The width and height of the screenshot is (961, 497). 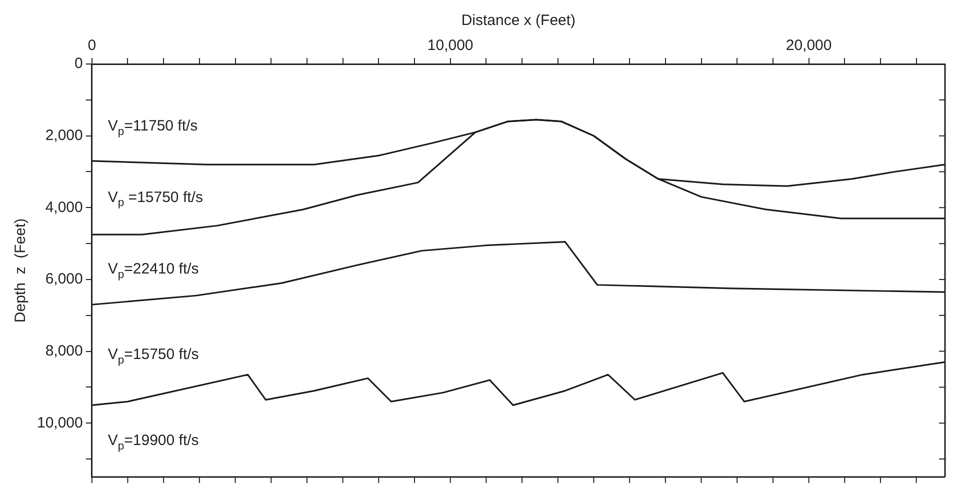 I want to click on x-axis-title: Distance x (Feet), so click(x=518, y=21).